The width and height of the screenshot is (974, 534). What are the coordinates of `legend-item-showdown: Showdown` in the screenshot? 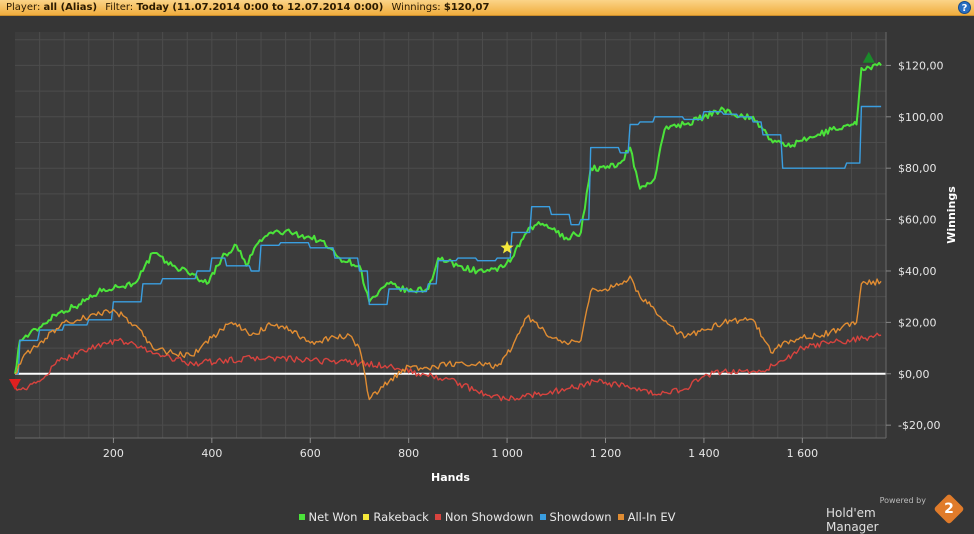 It's located at (575, 517).